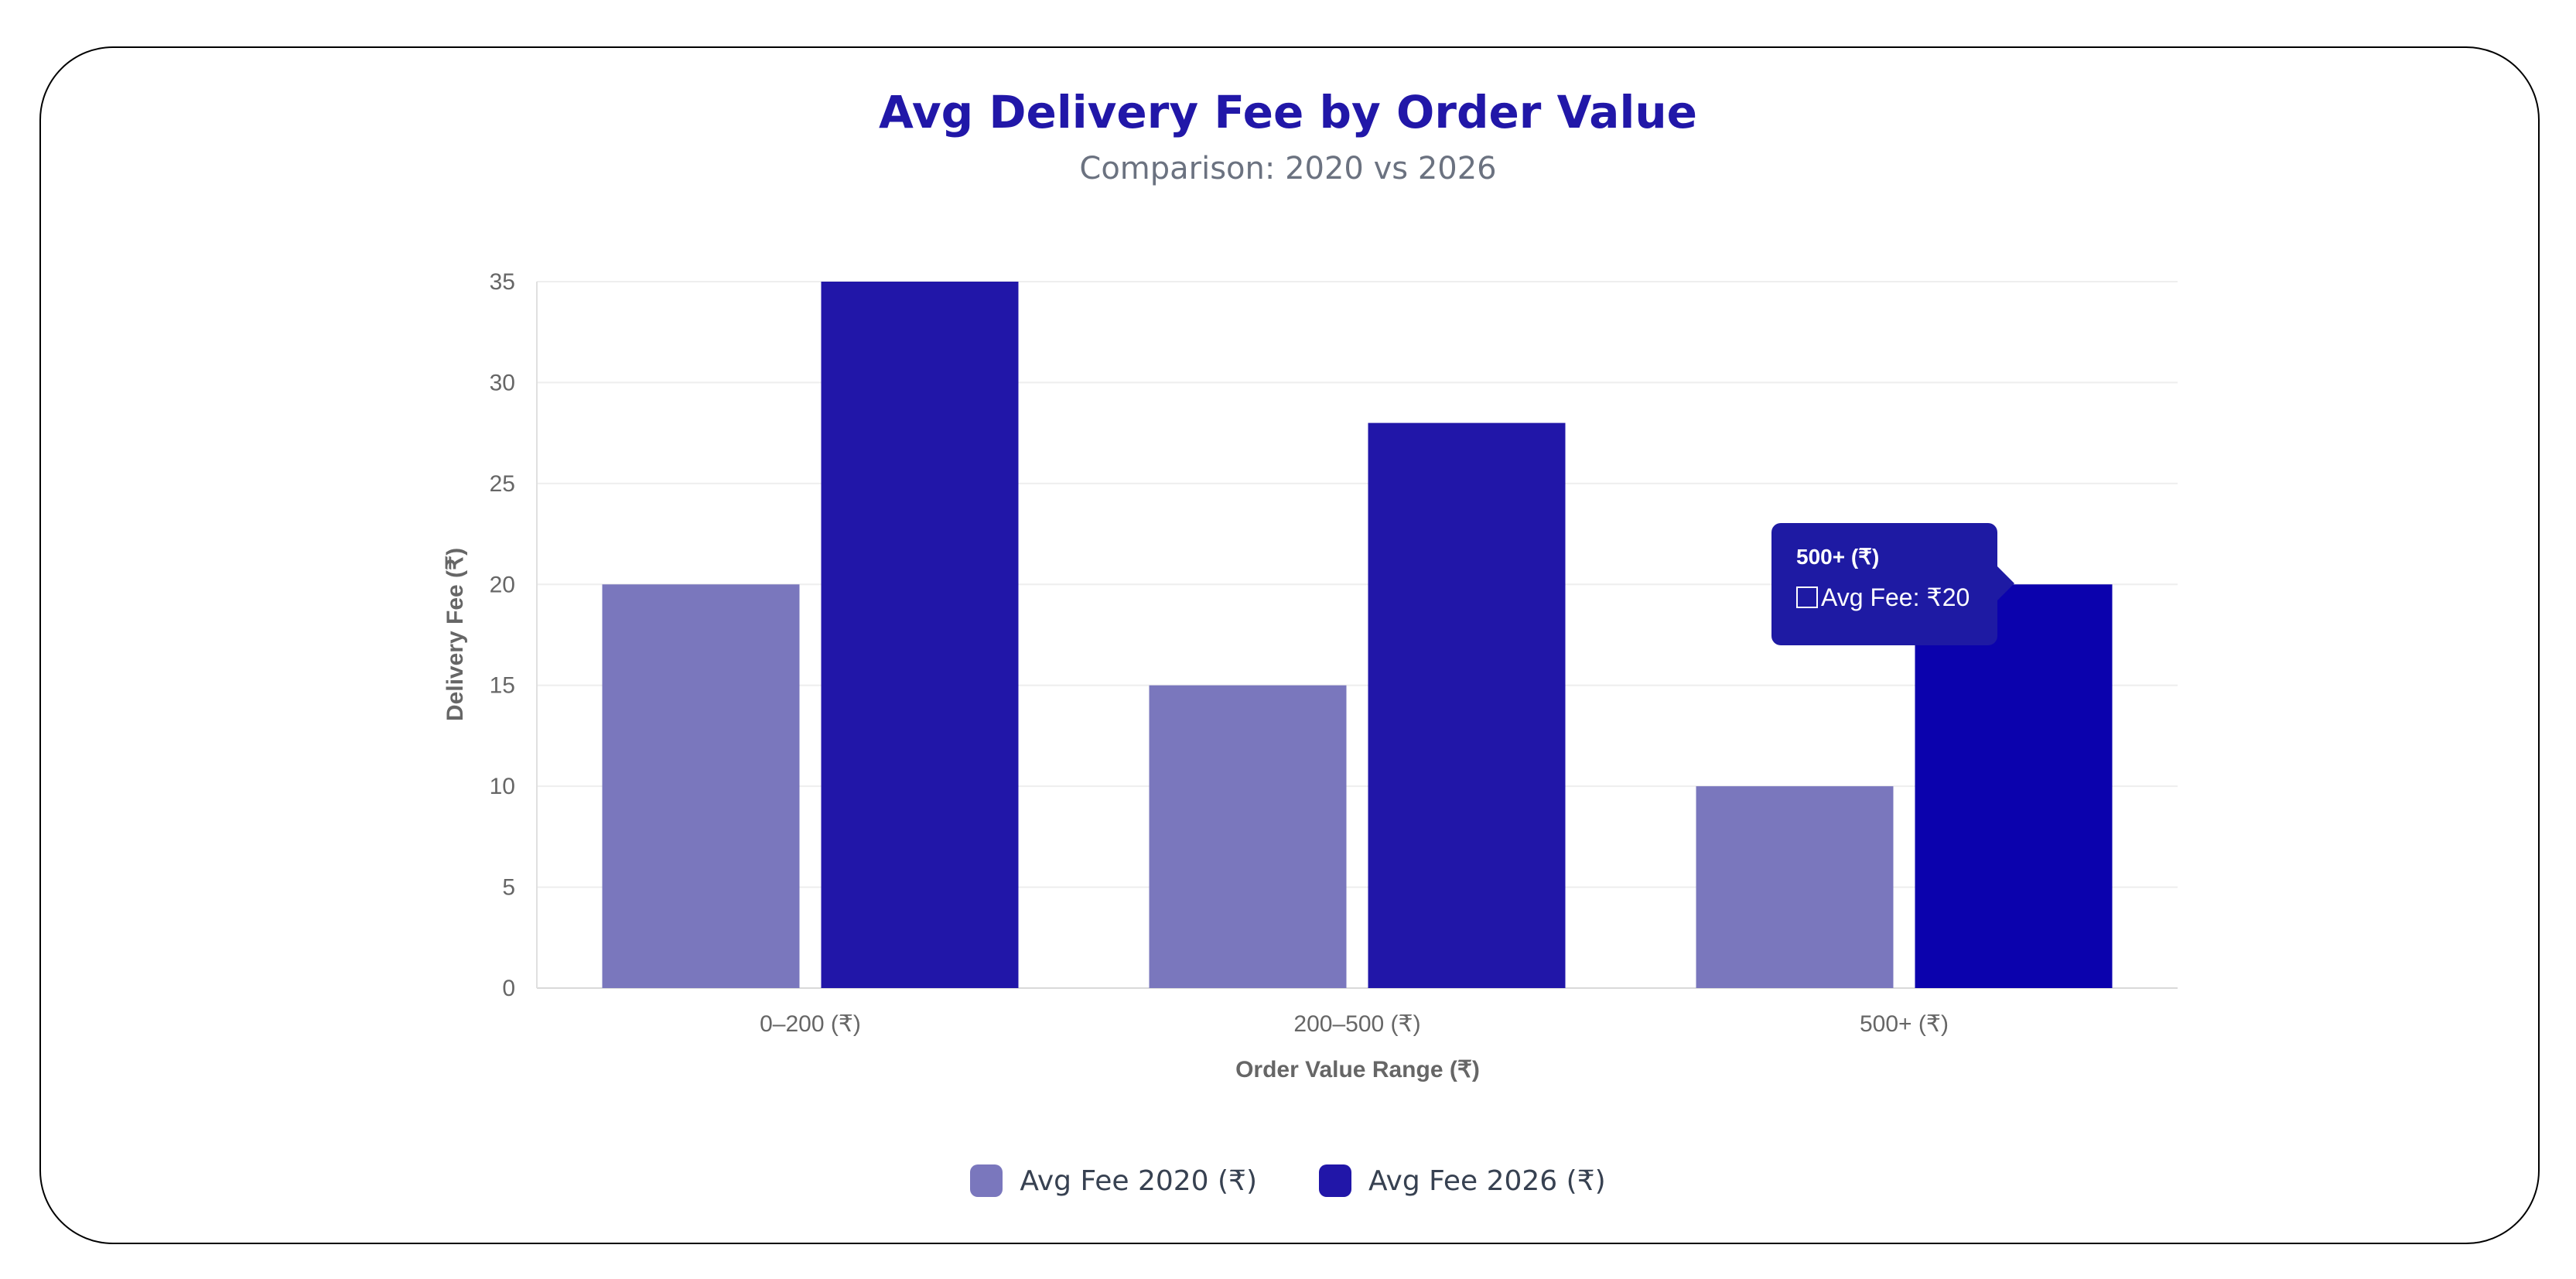 Image resolution: width=2576 pixels, height=1279 pixels. I want to click on legend-item-2026: Avg Fee 2026 (₹), so click(1462, 1180).